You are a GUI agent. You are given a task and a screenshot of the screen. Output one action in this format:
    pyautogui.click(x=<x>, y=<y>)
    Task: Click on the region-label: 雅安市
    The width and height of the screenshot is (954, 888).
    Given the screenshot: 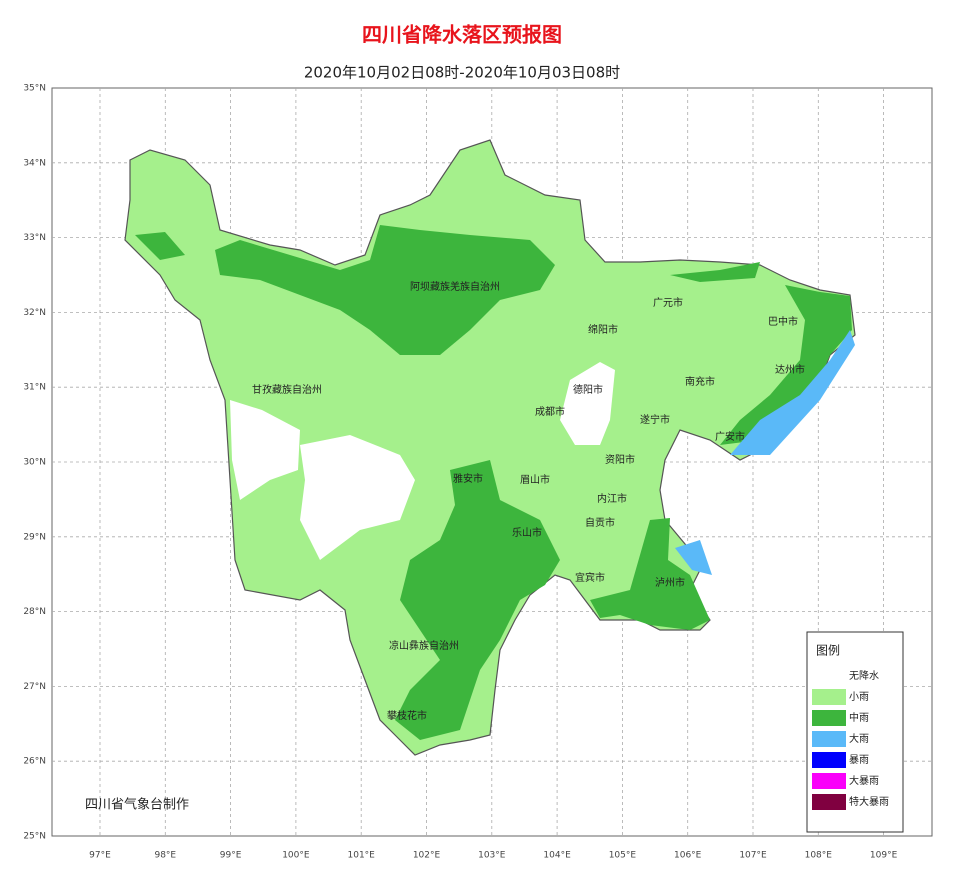 What is the action you would take?
    pyautogui.click(x=468, y=478)
    